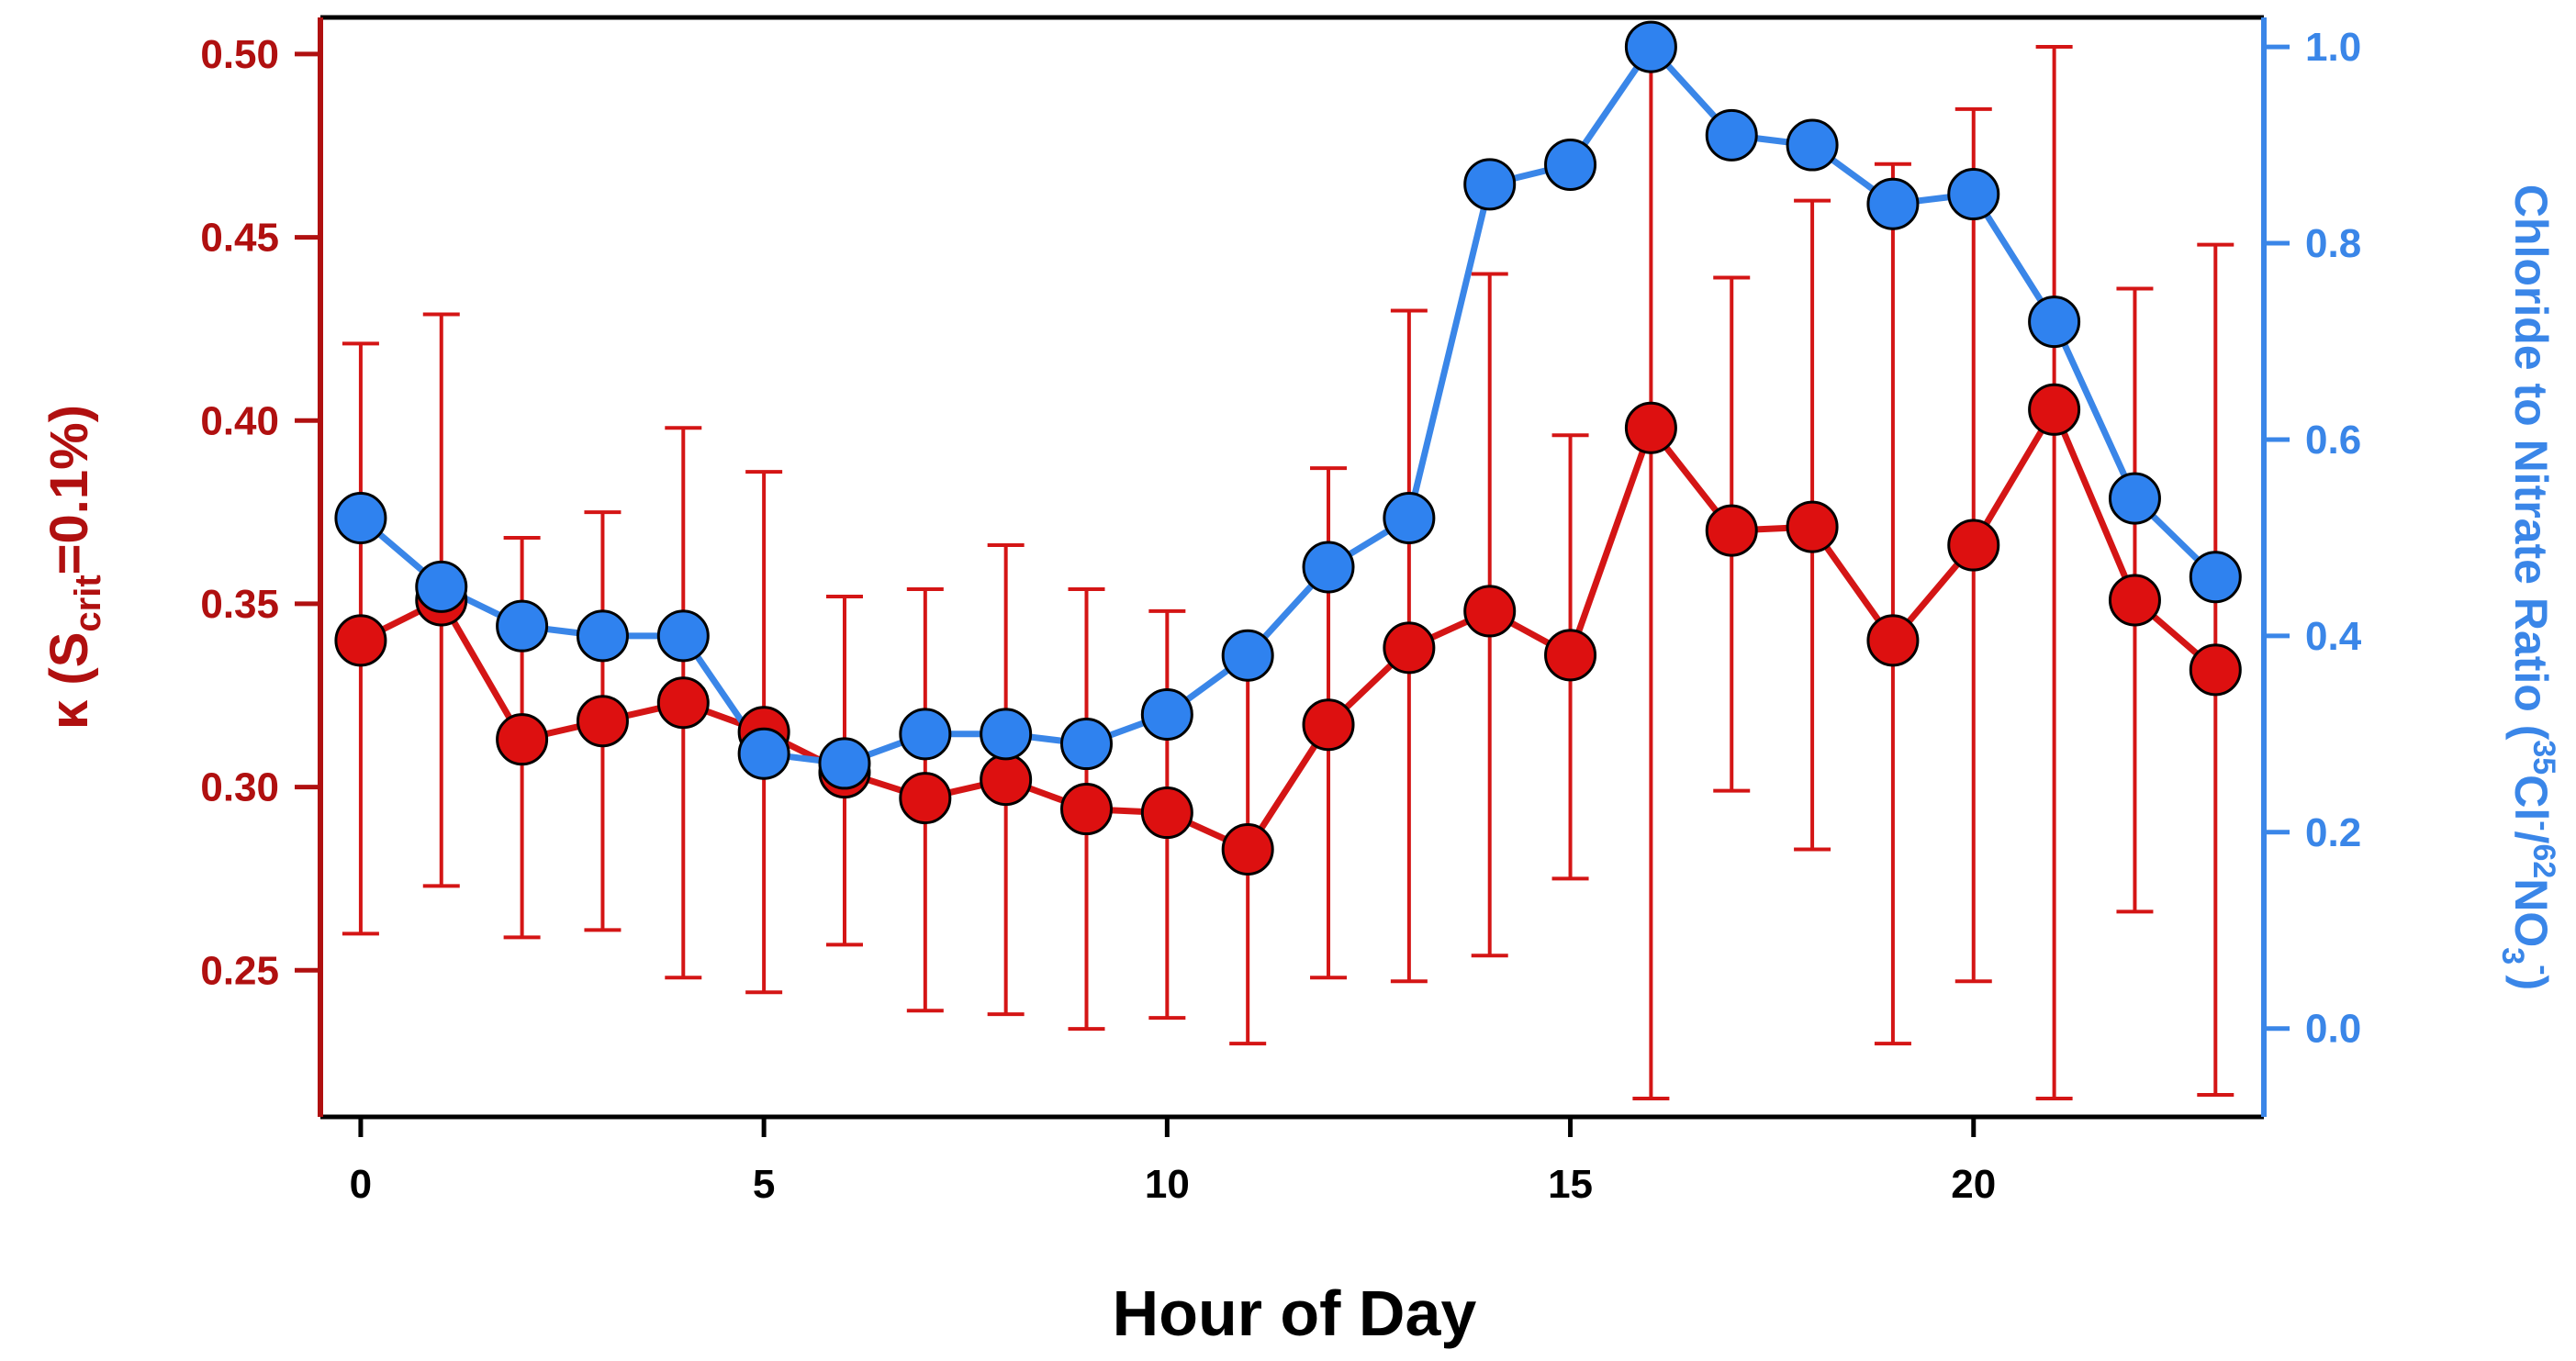 The image size is (2576, 1361). Describe the element at coordinates (239, 420) in the screenshot. I see `y-left-tick-label: 0.40` at that location.